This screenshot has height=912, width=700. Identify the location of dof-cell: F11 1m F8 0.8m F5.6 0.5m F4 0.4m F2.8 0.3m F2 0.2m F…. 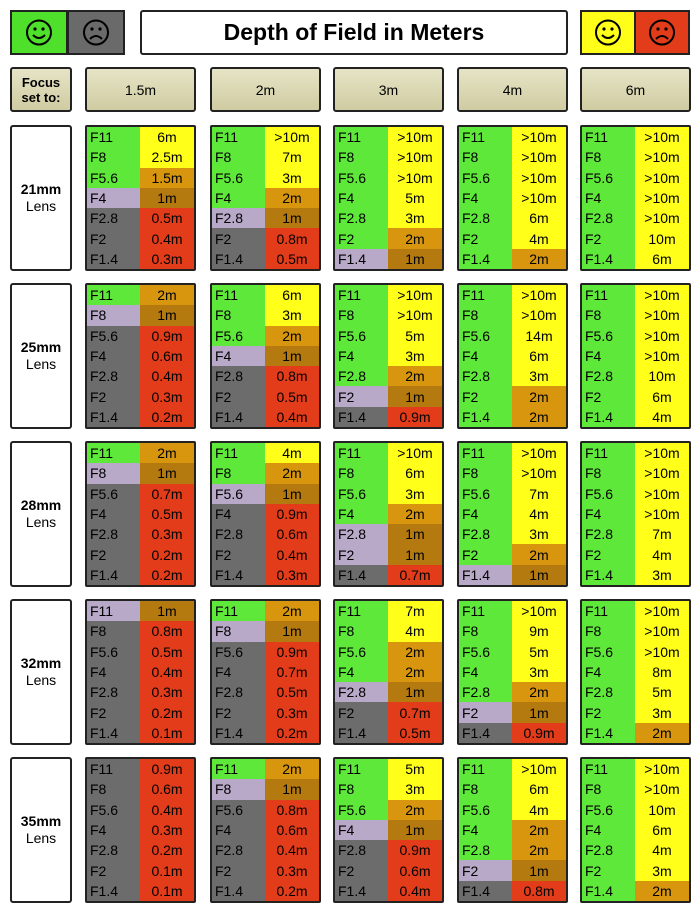
(140, 672).